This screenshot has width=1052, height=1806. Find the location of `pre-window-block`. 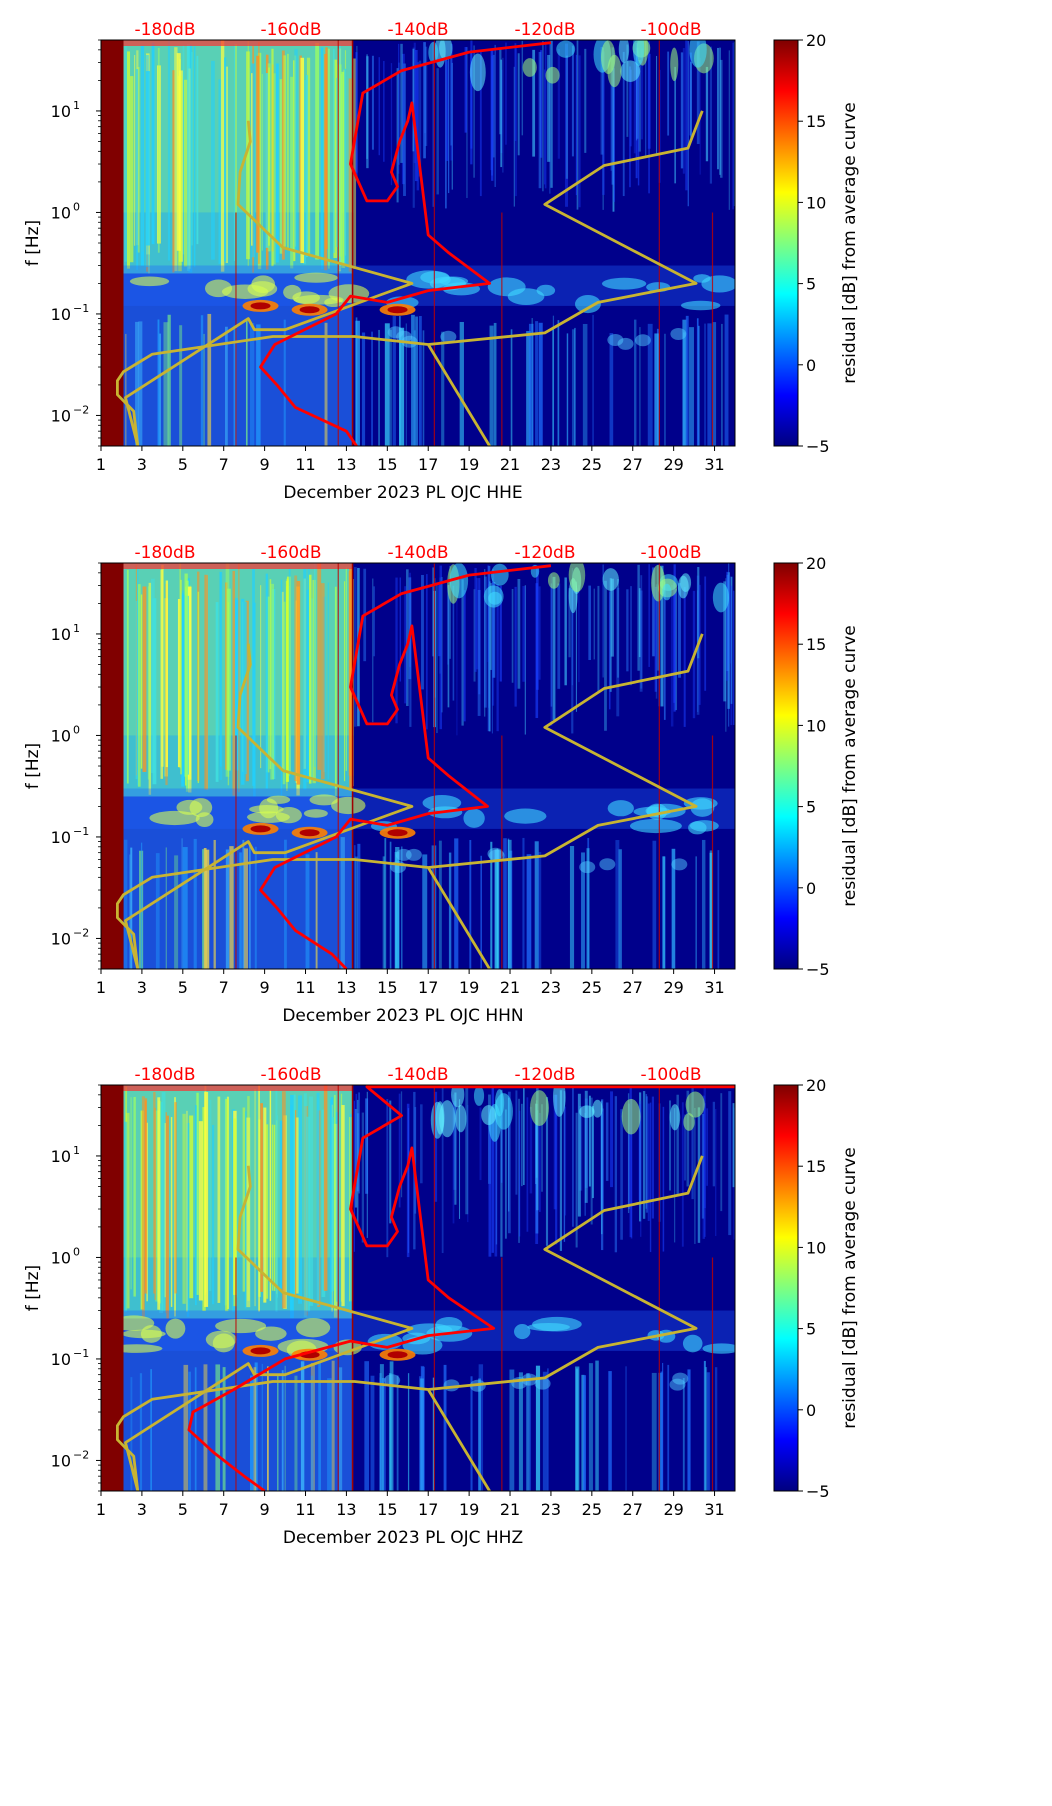

pre-window-block is located at coordinates (112, 1288).